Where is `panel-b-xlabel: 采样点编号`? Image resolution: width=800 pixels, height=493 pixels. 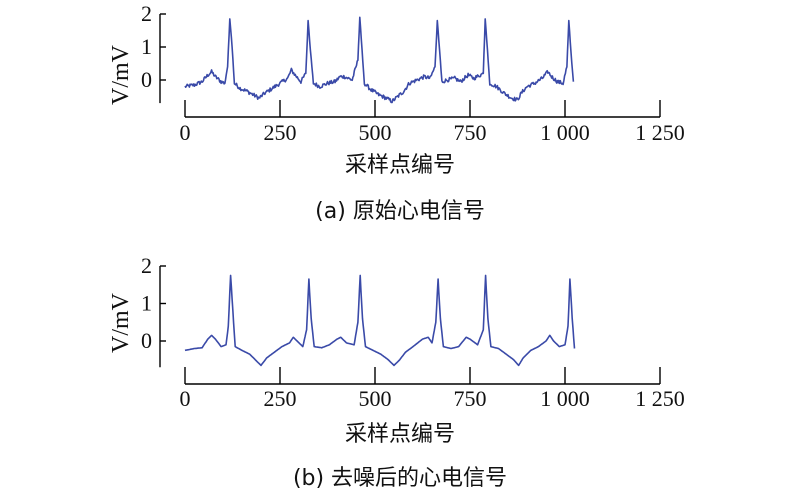
panel-b-xlabel: 采样点编号 is located at coordinates (400, 434).